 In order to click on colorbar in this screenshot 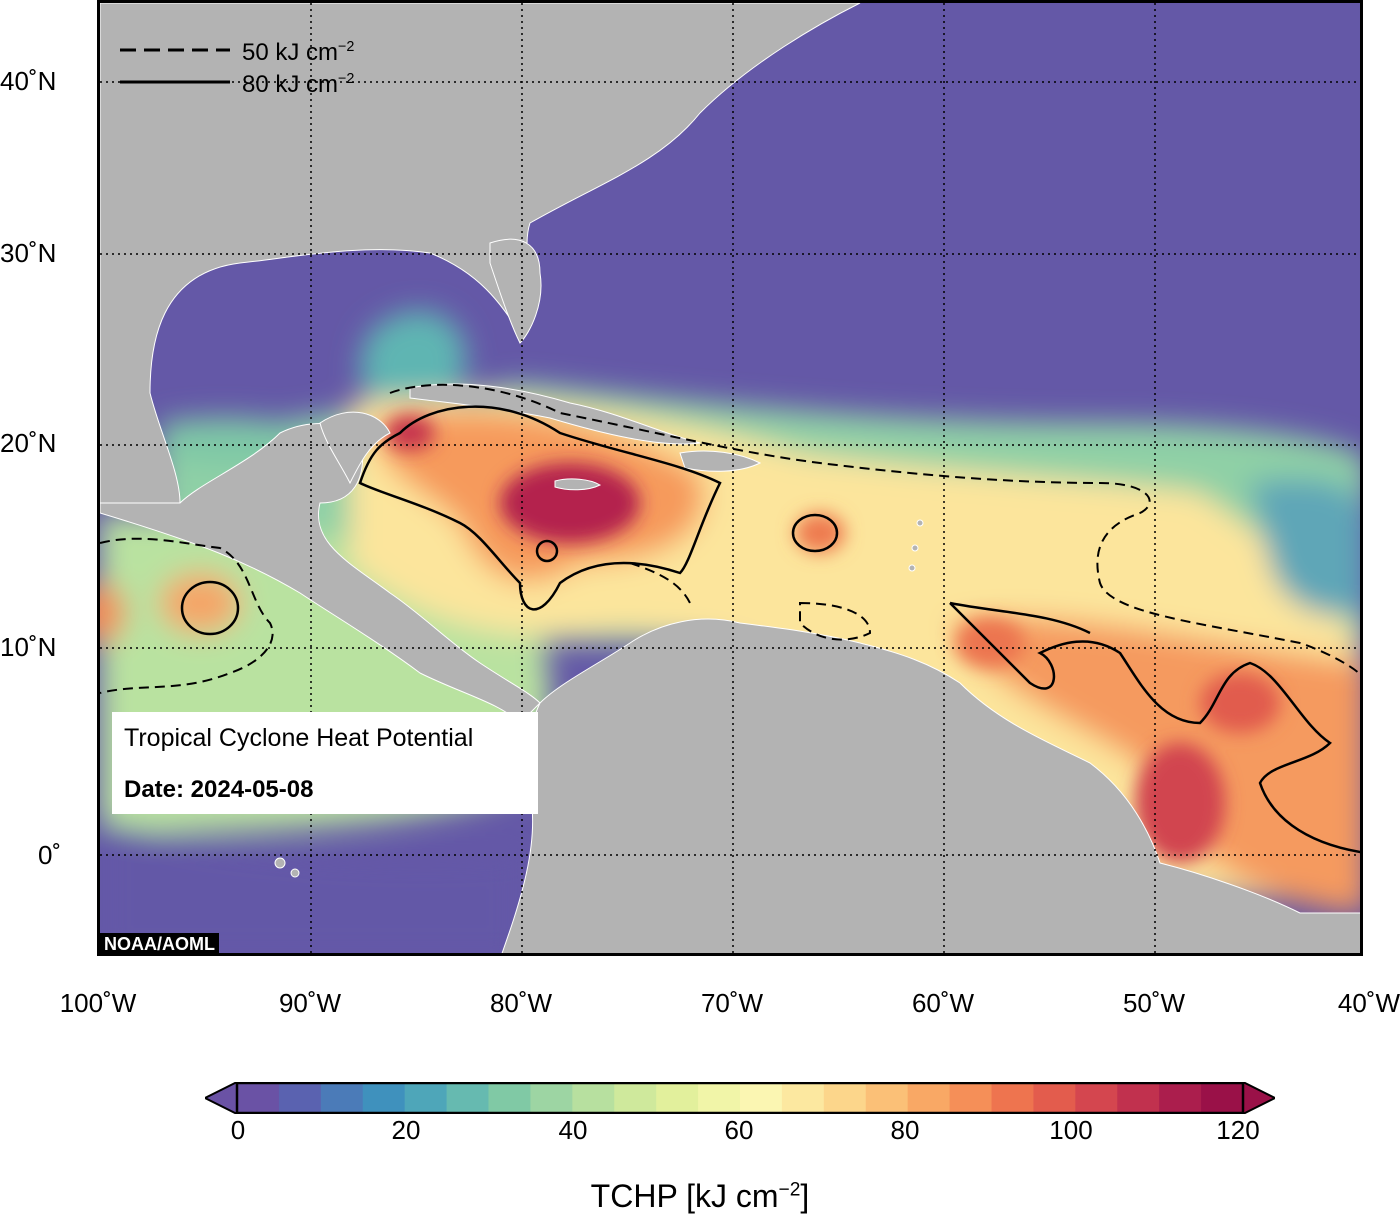, I will do `click(740, 1098)`.